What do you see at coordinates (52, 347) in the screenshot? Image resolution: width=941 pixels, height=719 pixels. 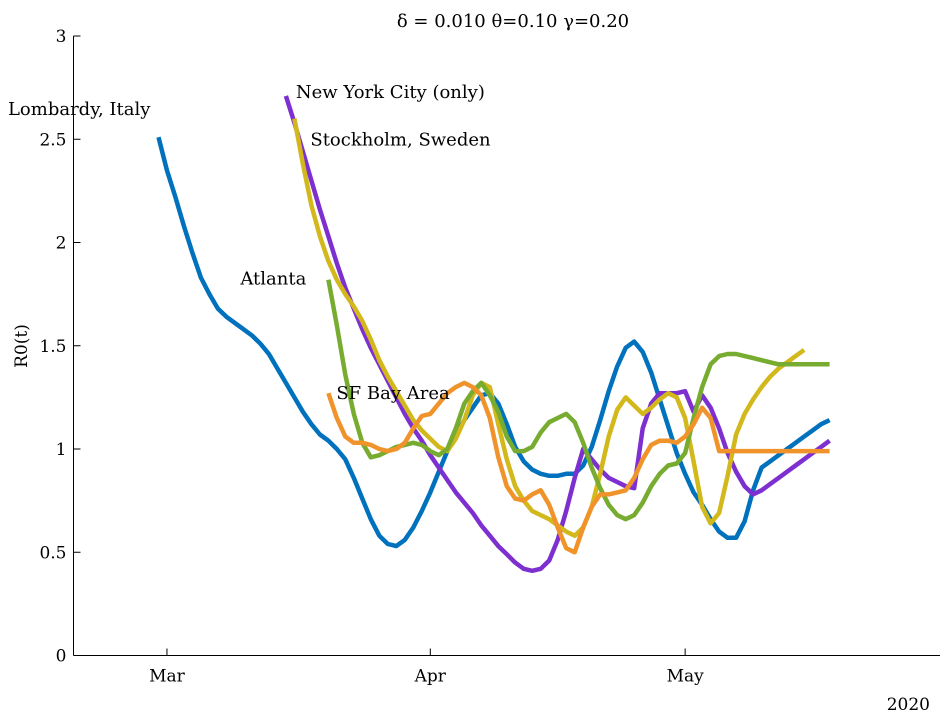 I see `y-tick-label: 1.5` at bounding box center [52, 347].